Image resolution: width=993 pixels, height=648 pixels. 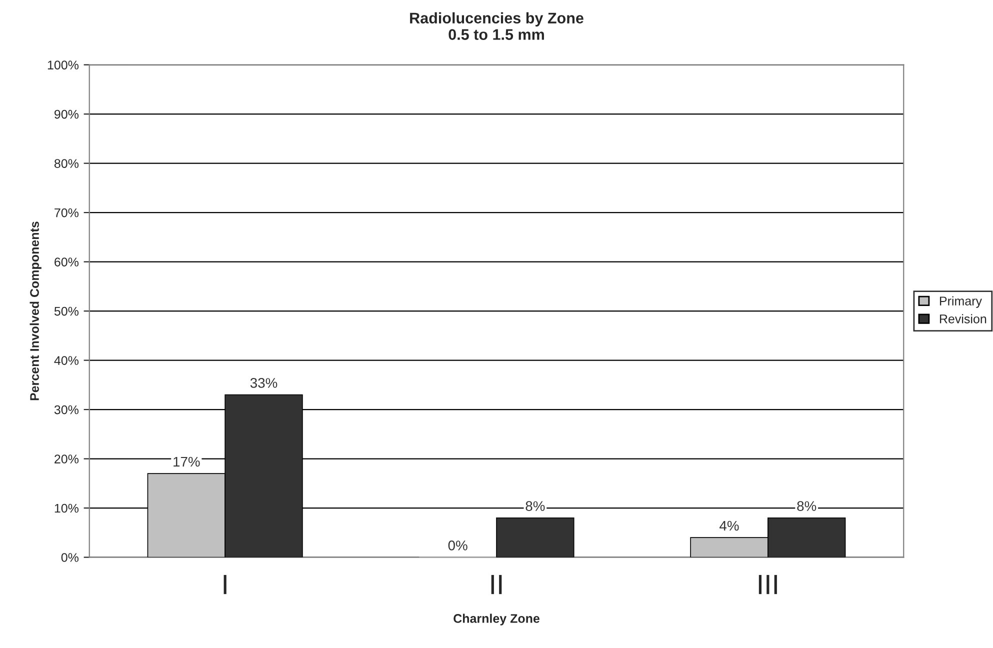 I want to click on y-tick-label: 50%, so click(x=66, y=311).